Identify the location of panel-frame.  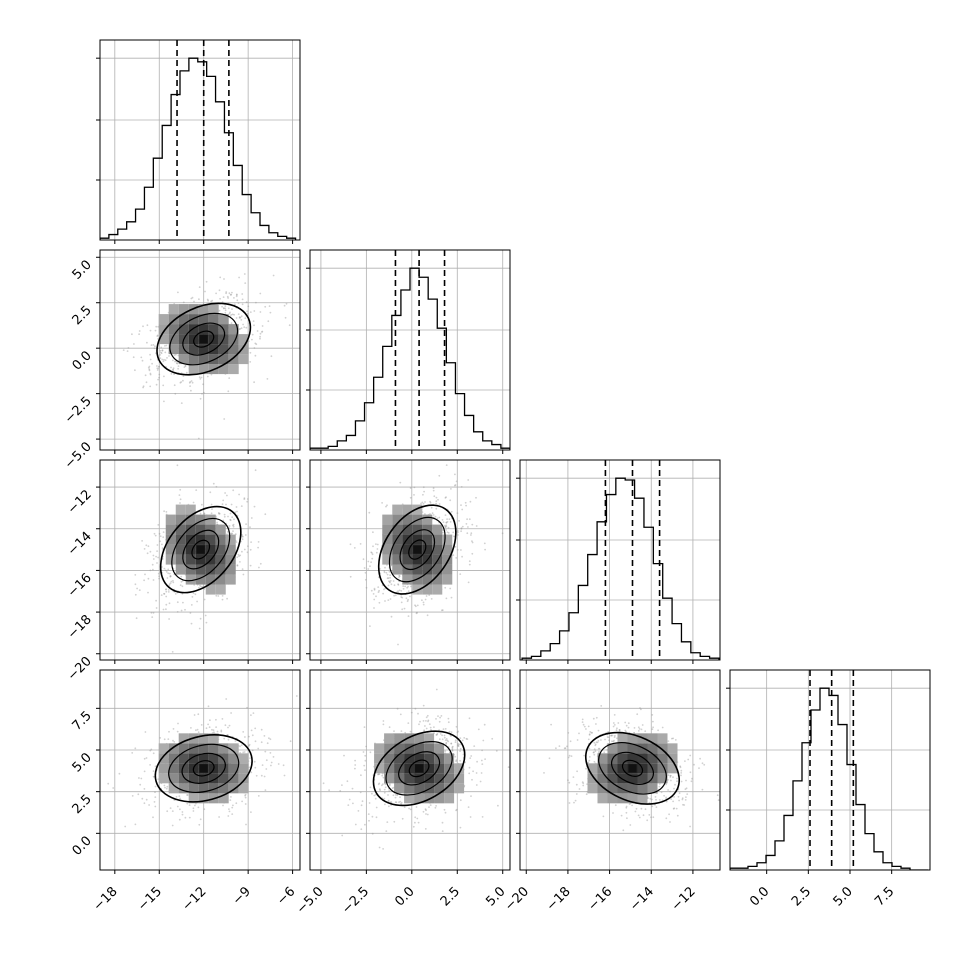
(410, 770).